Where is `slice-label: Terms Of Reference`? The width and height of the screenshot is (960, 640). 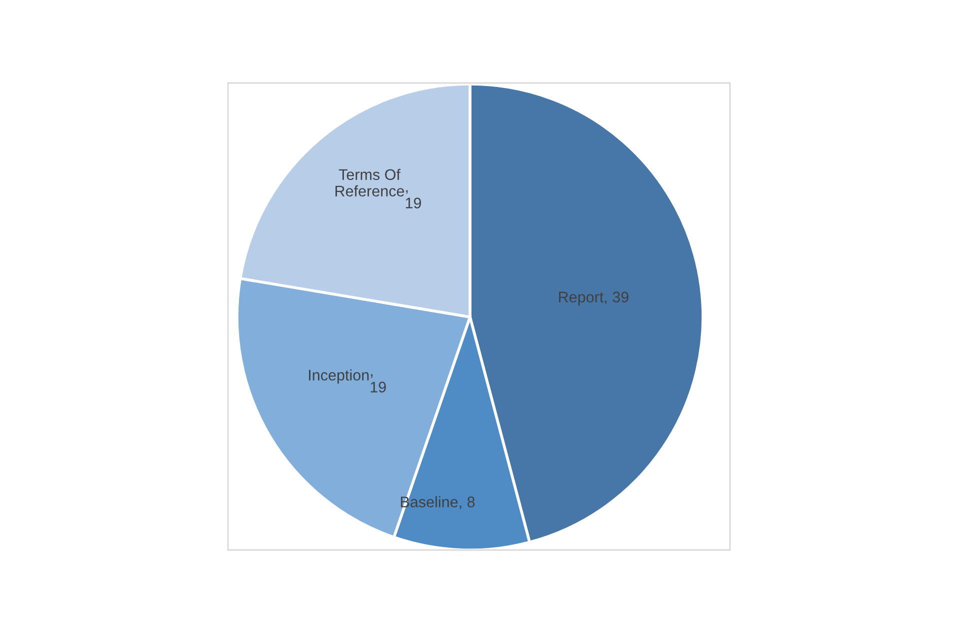
slice-label: Terms Of Reference is located at coordinates (370, 182).